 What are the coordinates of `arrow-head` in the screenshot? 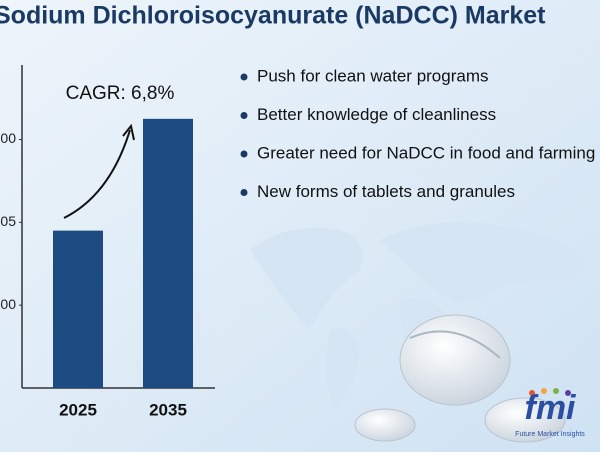 It's located at (128, 132).